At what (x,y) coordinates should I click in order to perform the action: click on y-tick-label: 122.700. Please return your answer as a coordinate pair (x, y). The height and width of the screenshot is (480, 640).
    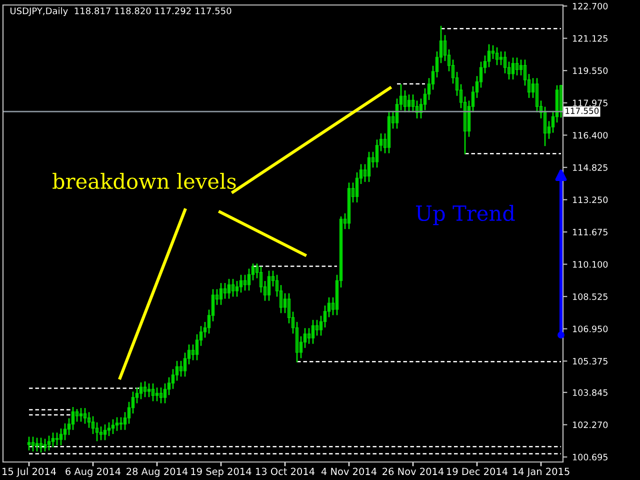
    Looking at the image, I should click on (590, 6).